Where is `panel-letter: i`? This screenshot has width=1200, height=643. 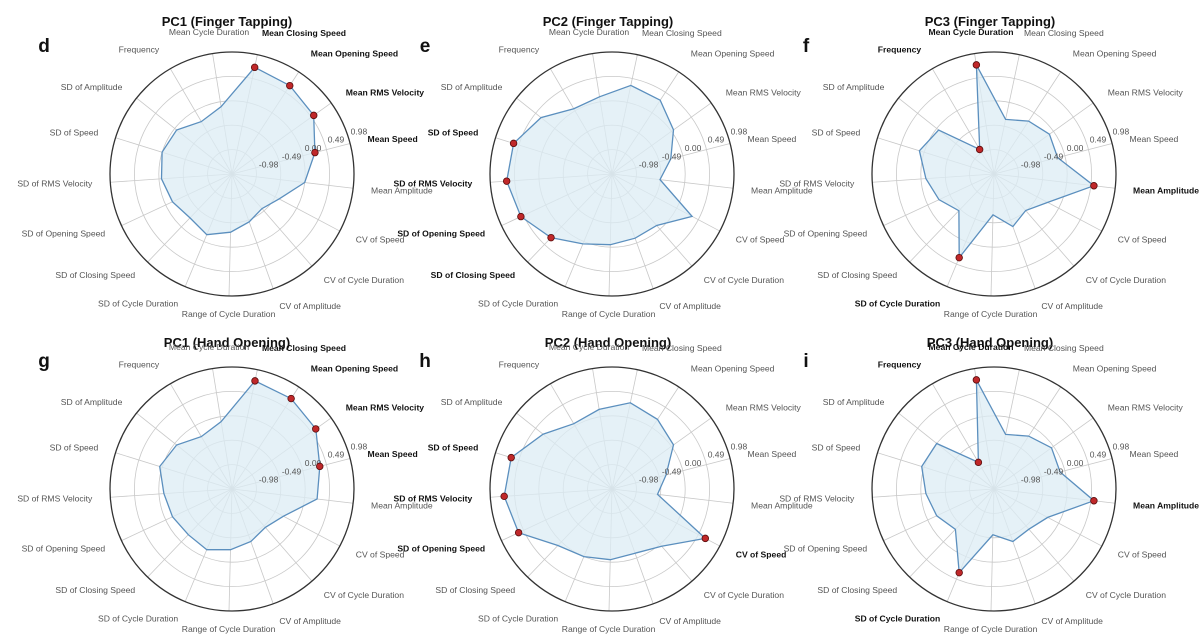
panel-letter: i is located at coordinates (805, 361).